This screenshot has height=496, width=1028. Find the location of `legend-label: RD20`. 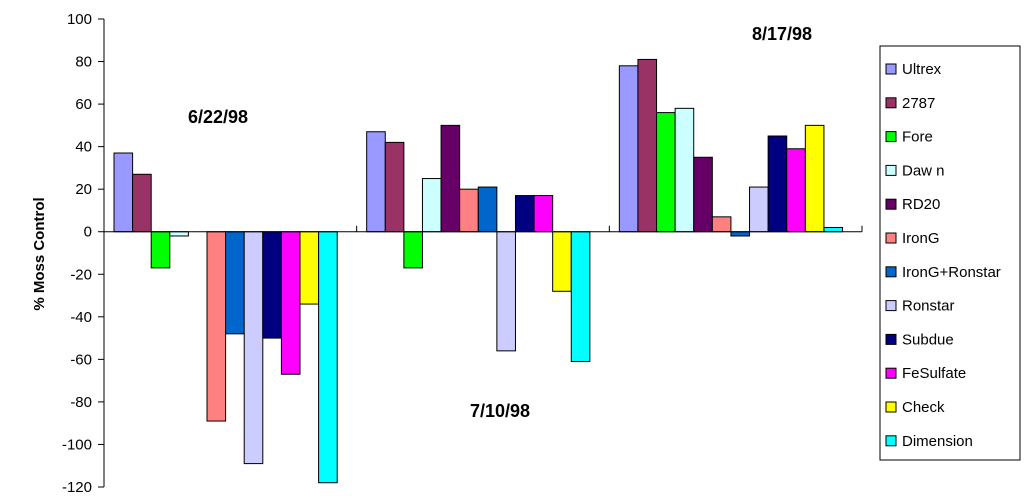

legend-label: RD20 is located at coordinates (921, 204).